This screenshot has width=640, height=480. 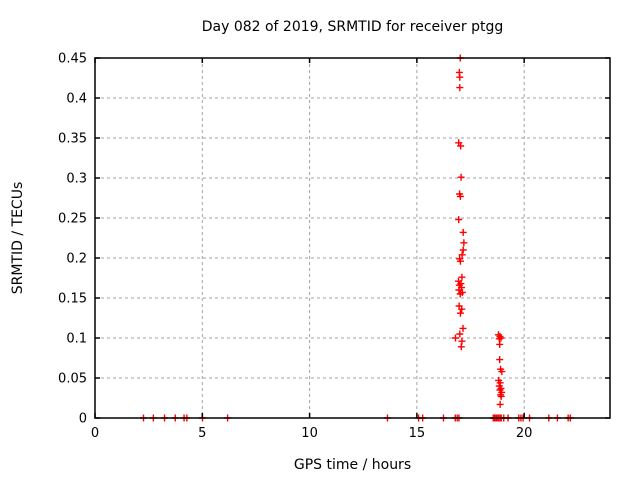 I want to click on y-tick-label: 0.1, so click(x=76, y=339).